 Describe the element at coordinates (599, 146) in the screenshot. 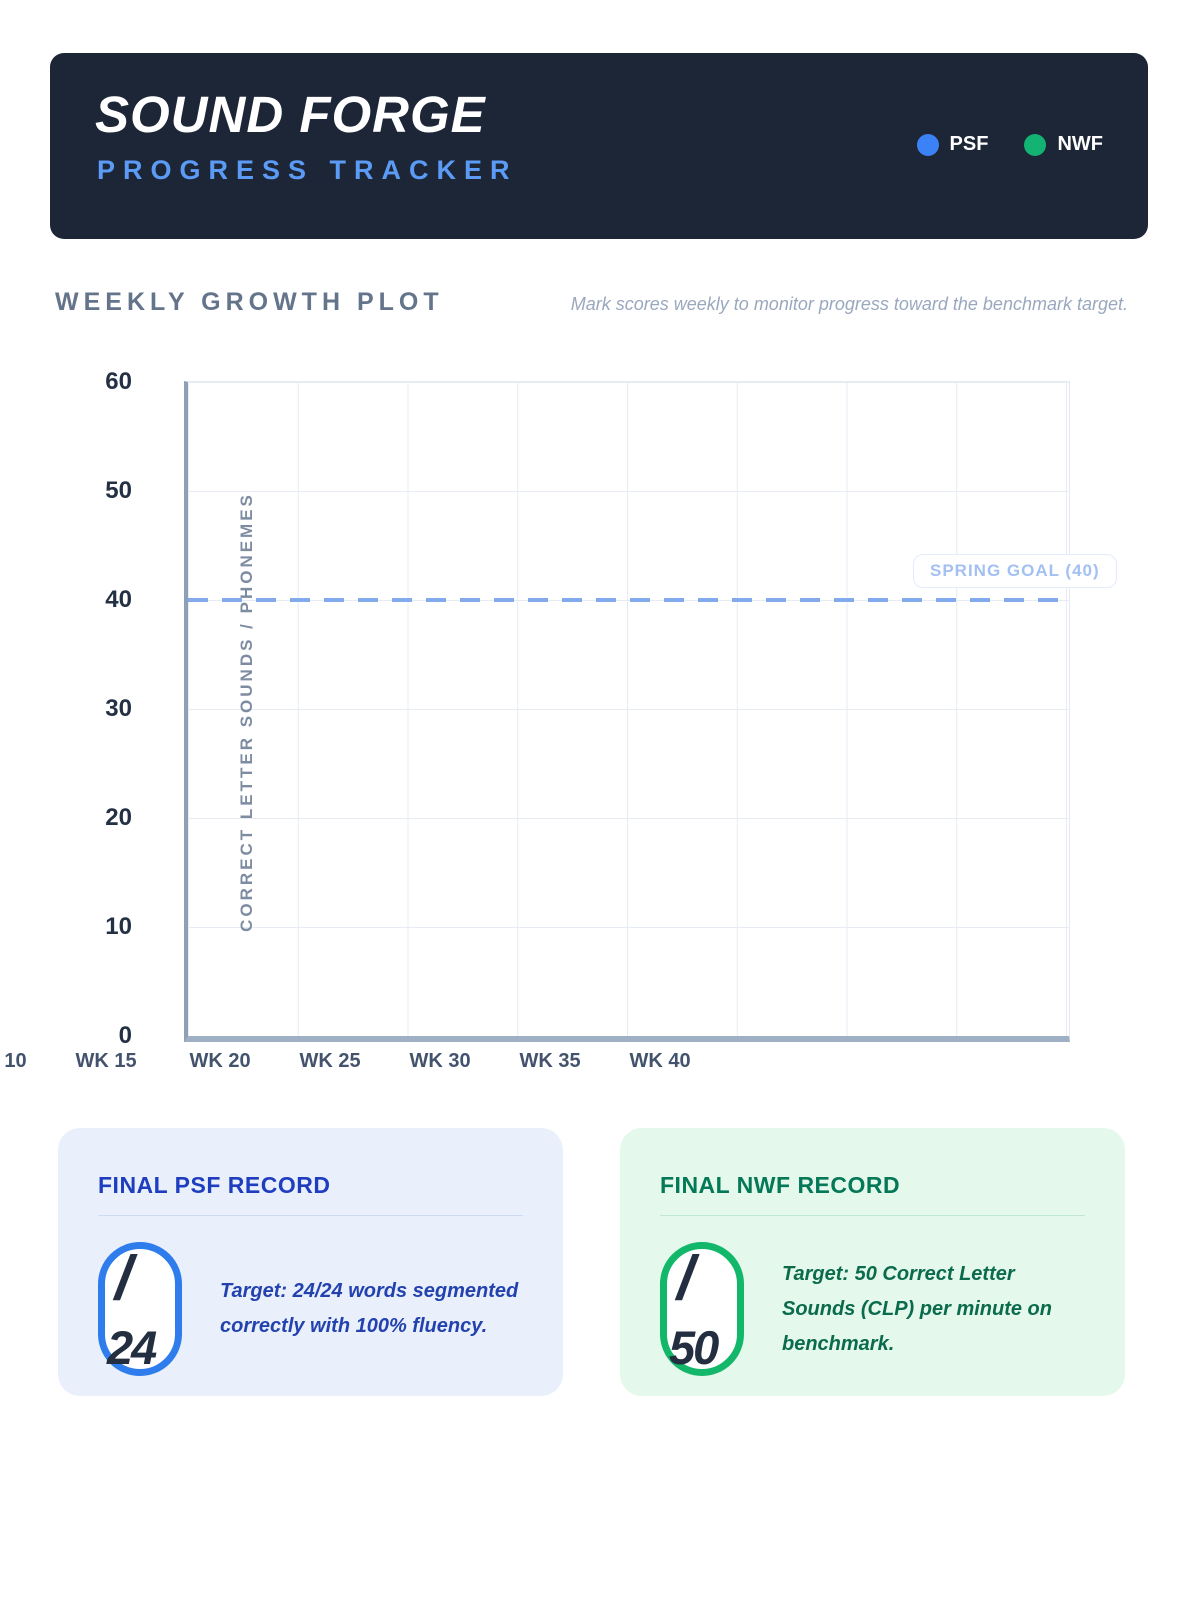

I see `header-banner: SOUND FORGE PROGRESS TRACKER PSF NWF` at that location.